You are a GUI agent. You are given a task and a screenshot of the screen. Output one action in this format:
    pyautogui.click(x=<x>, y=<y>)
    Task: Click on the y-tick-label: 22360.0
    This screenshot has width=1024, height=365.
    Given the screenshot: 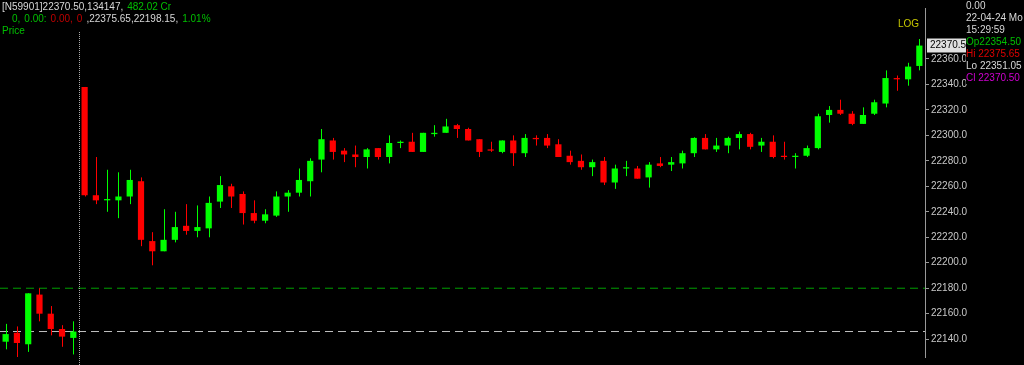 What is the action you would take?
    pyautogui.click(x=949, y=58)
    